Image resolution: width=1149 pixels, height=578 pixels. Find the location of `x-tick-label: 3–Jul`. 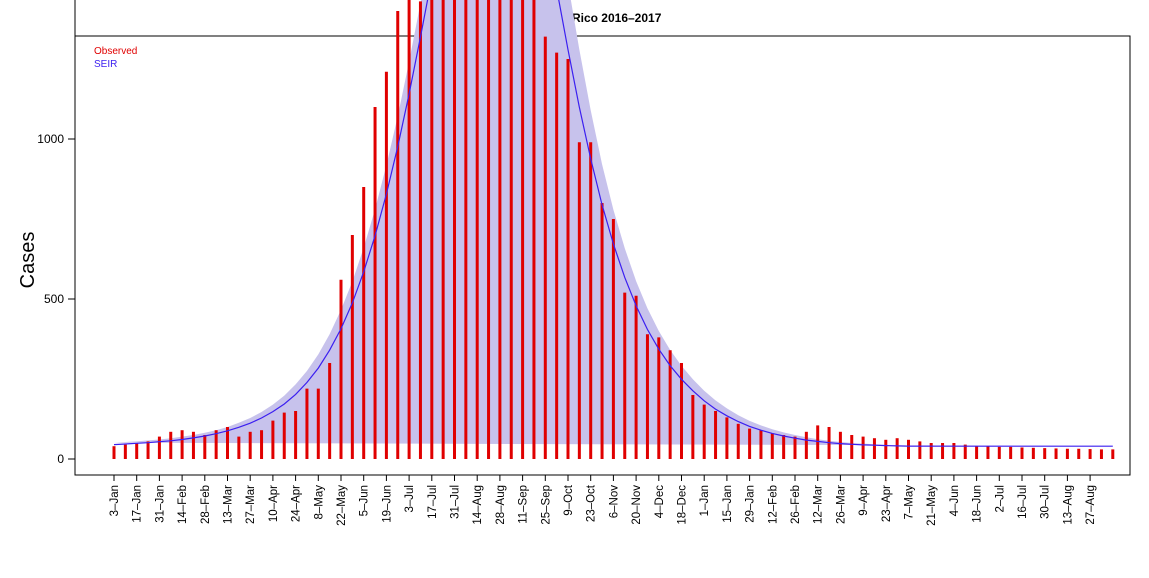

x-tick-label: 3–Jul is located at coordinates (410, 499).